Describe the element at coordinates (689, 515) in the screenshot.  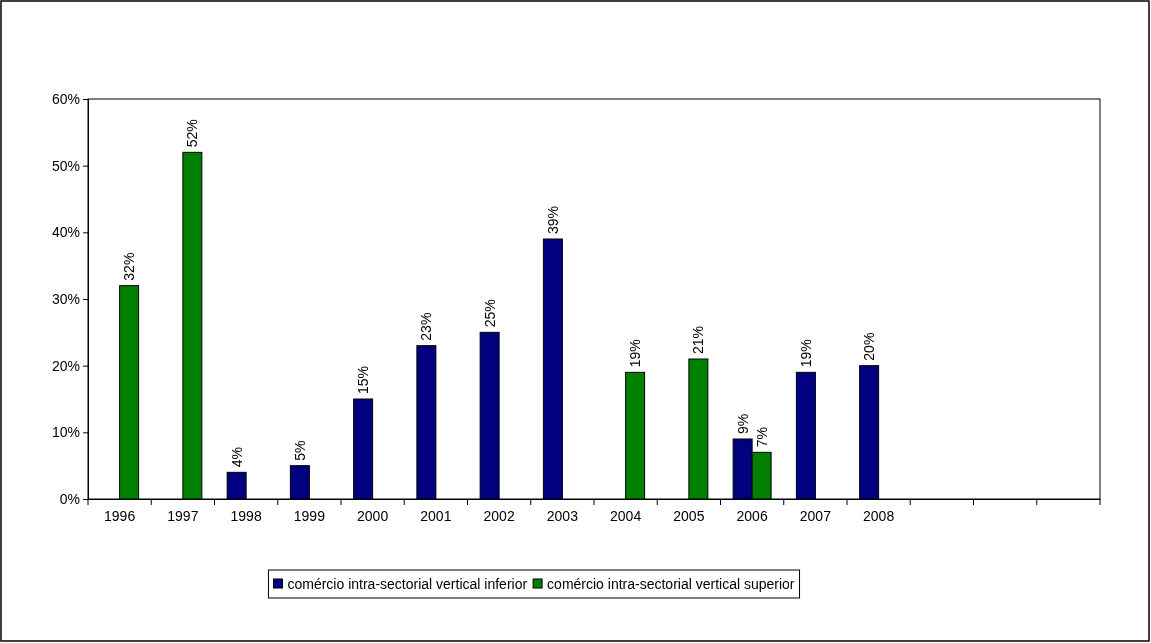
I see `x-tick-label: 2005` at that location.